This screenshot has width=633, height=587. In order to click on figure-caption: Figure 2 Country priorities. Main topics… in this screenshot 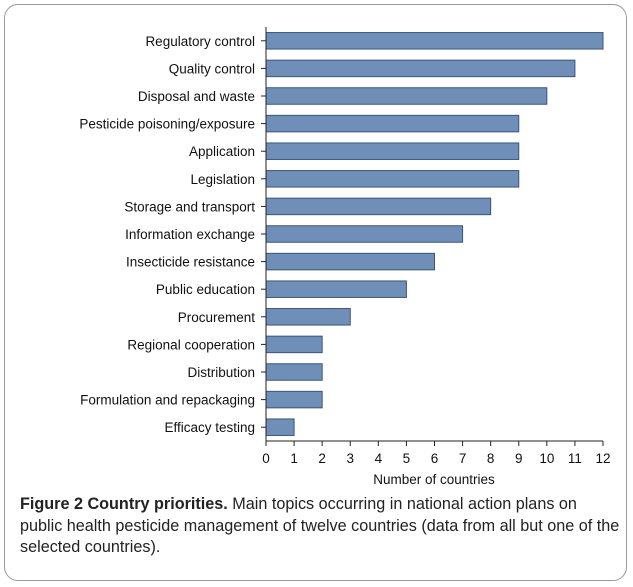, I will do `click(320, 526)`.